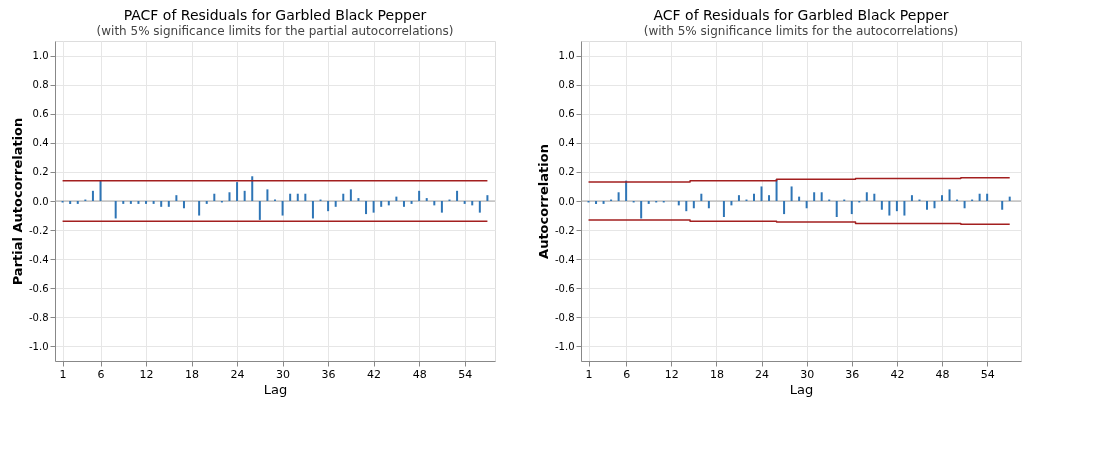 The height and width of the screenshot is (468, 1097). I want to click on chart-title: PACF of Residuals for Garbled Black Pepper, so click(275, 15).